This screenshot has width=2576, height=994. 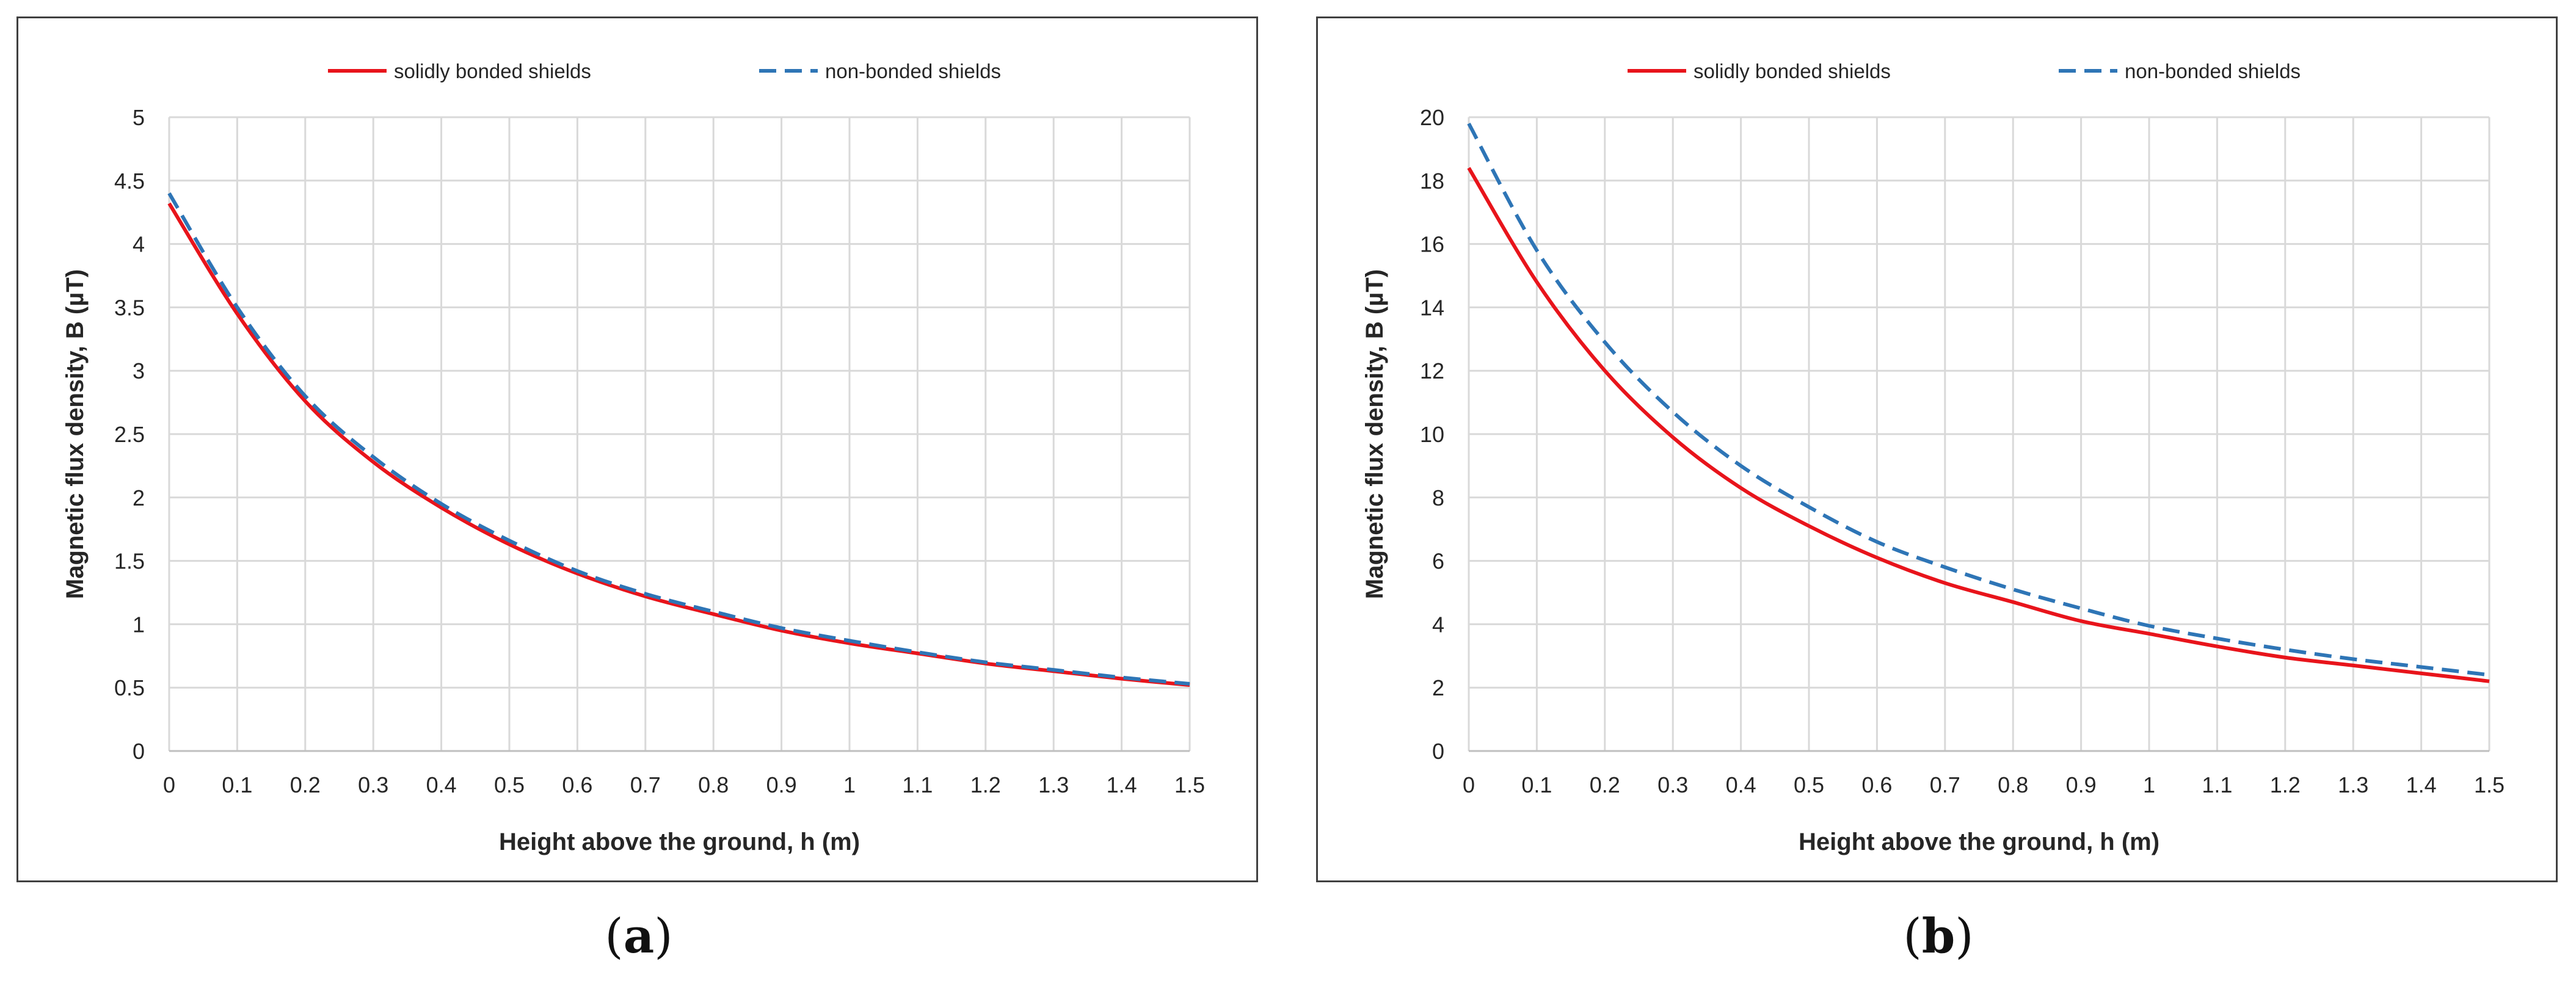 What do you see at coordinates (1432, 434) in the screenshot?
I see `chart-b-y-tick-label: 10` at bounding box center [1432, 434].